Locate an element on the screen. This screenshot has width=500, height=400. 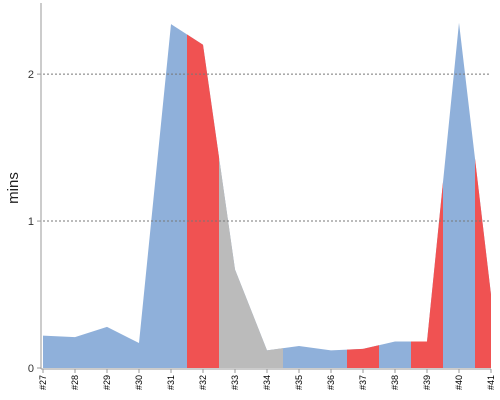
y-tick-label-2: 2 is located at coordinates (31, 75).